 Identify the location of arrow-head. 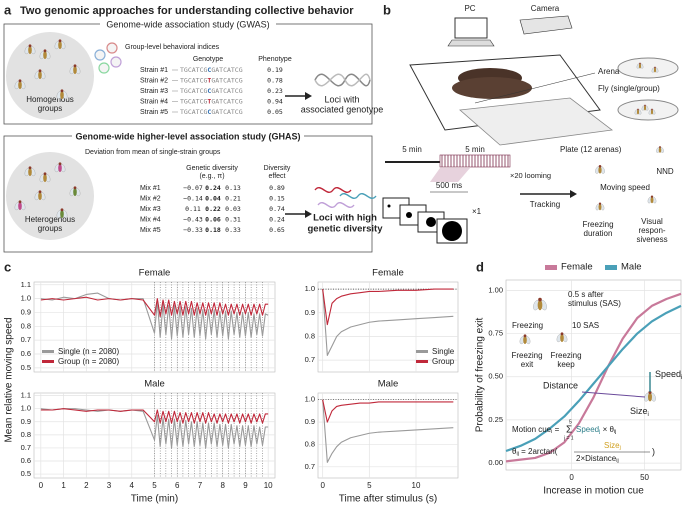
(308, 214).